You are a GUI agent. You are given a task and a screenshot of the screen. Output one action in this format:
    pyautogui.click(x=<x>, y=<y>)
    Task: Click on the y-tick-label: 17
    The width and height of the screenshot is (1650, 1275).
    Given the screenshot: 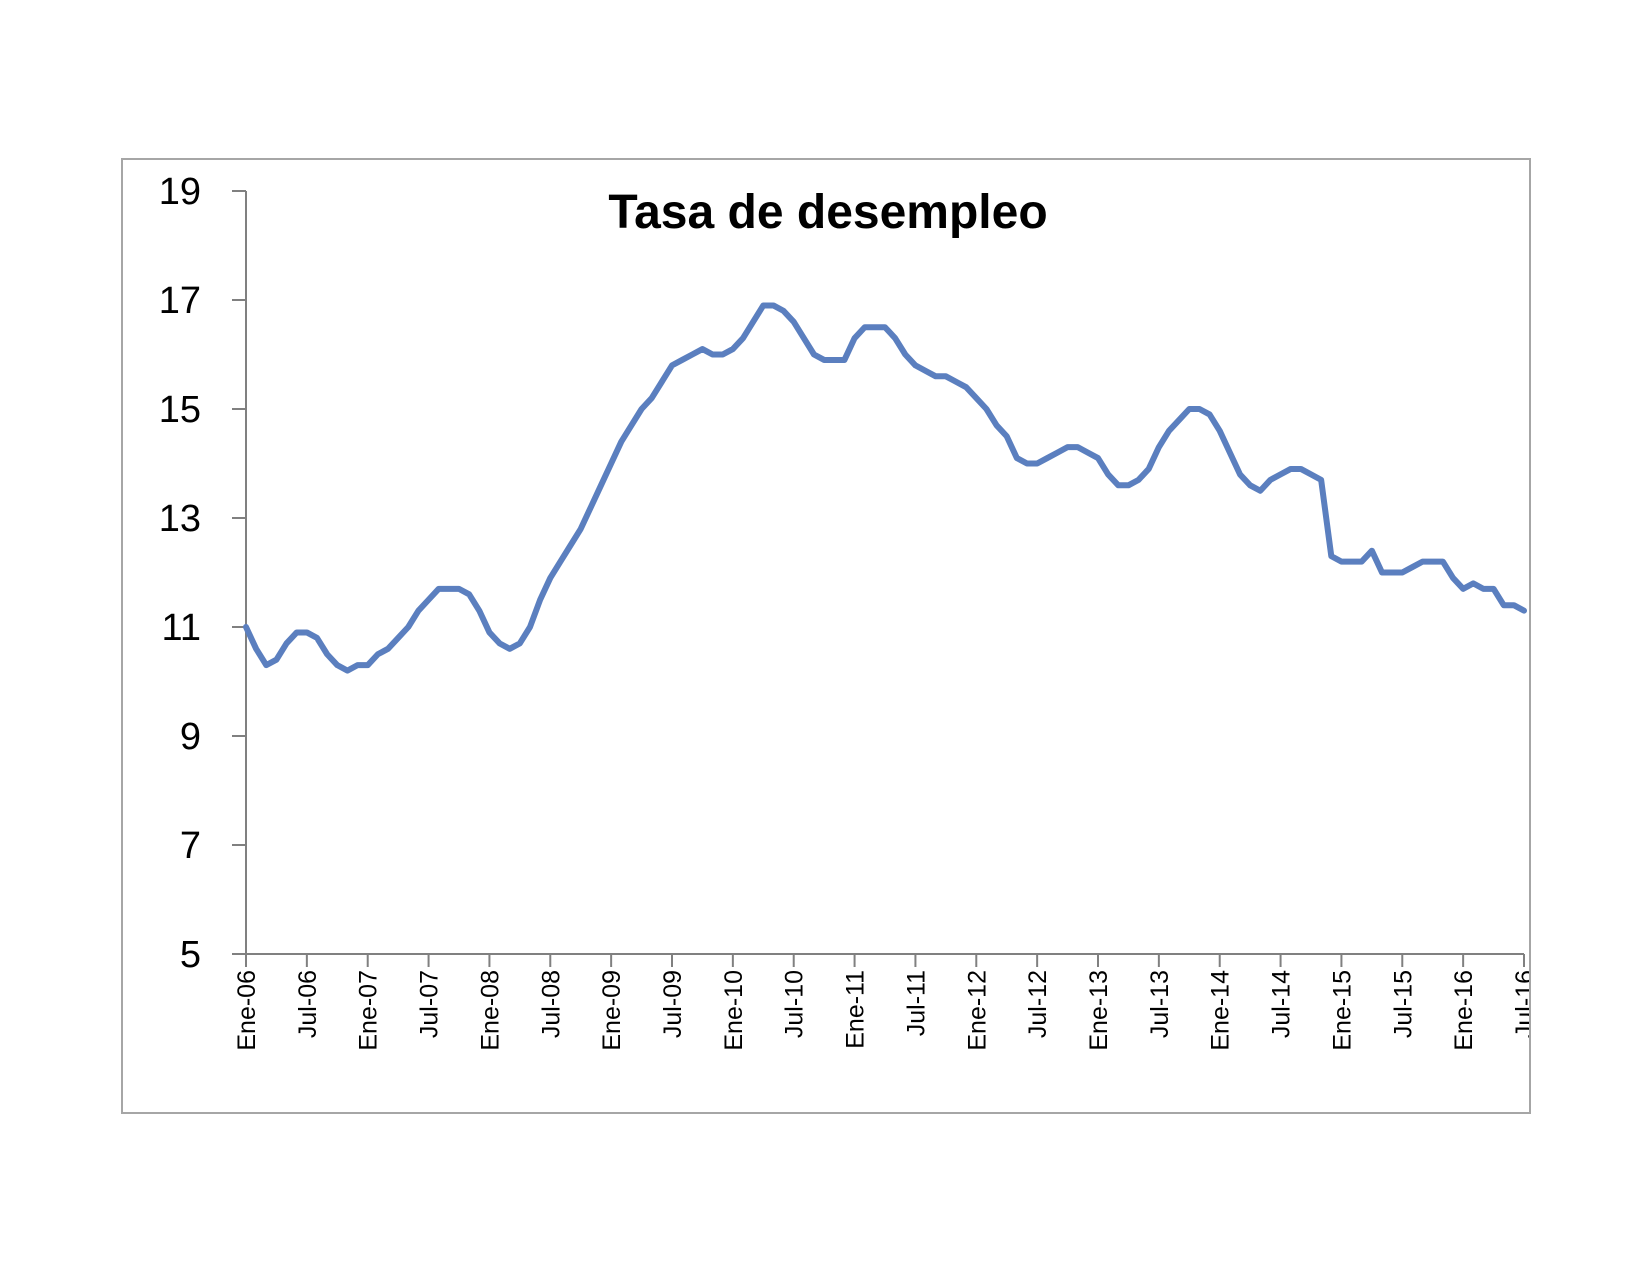 What is the action you would take?
    pyautogui.click(x=180, y=301)
    